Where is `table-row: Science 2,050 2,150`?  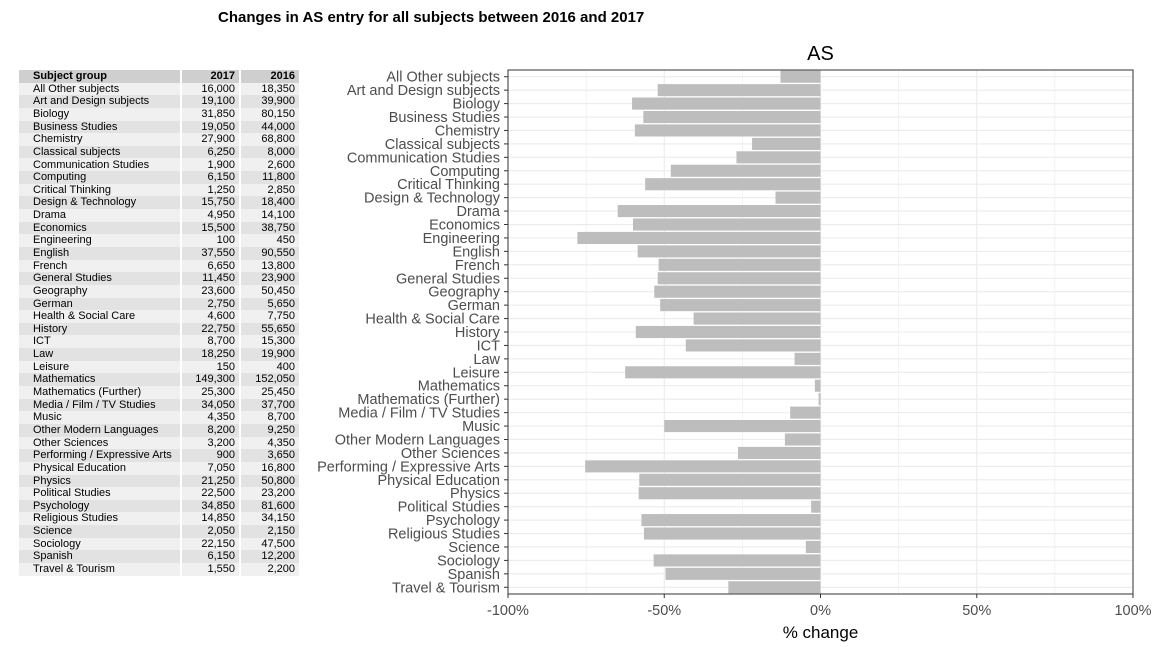
table-row: Science 2,050 2,150 is located at coordinates (159, 531).